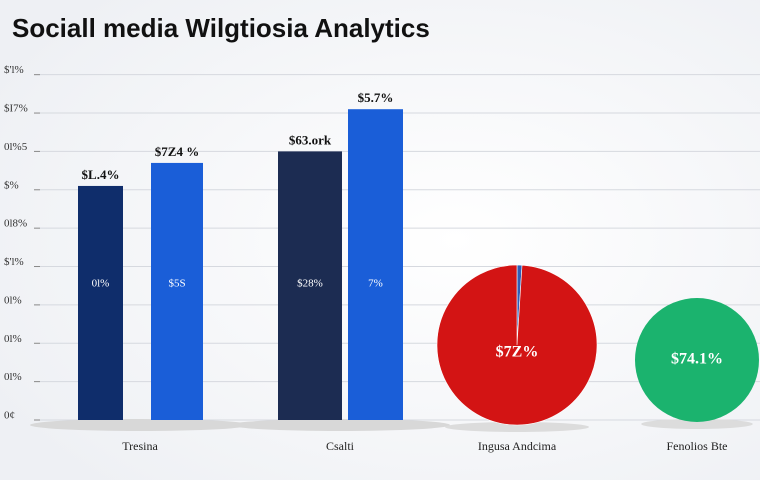 This screenshot has height=480, width=760. What do you see at coordinates (16, 109) in the screenshot?
I see `y-tick-label: $I7%` at bounding box center [16, 109].